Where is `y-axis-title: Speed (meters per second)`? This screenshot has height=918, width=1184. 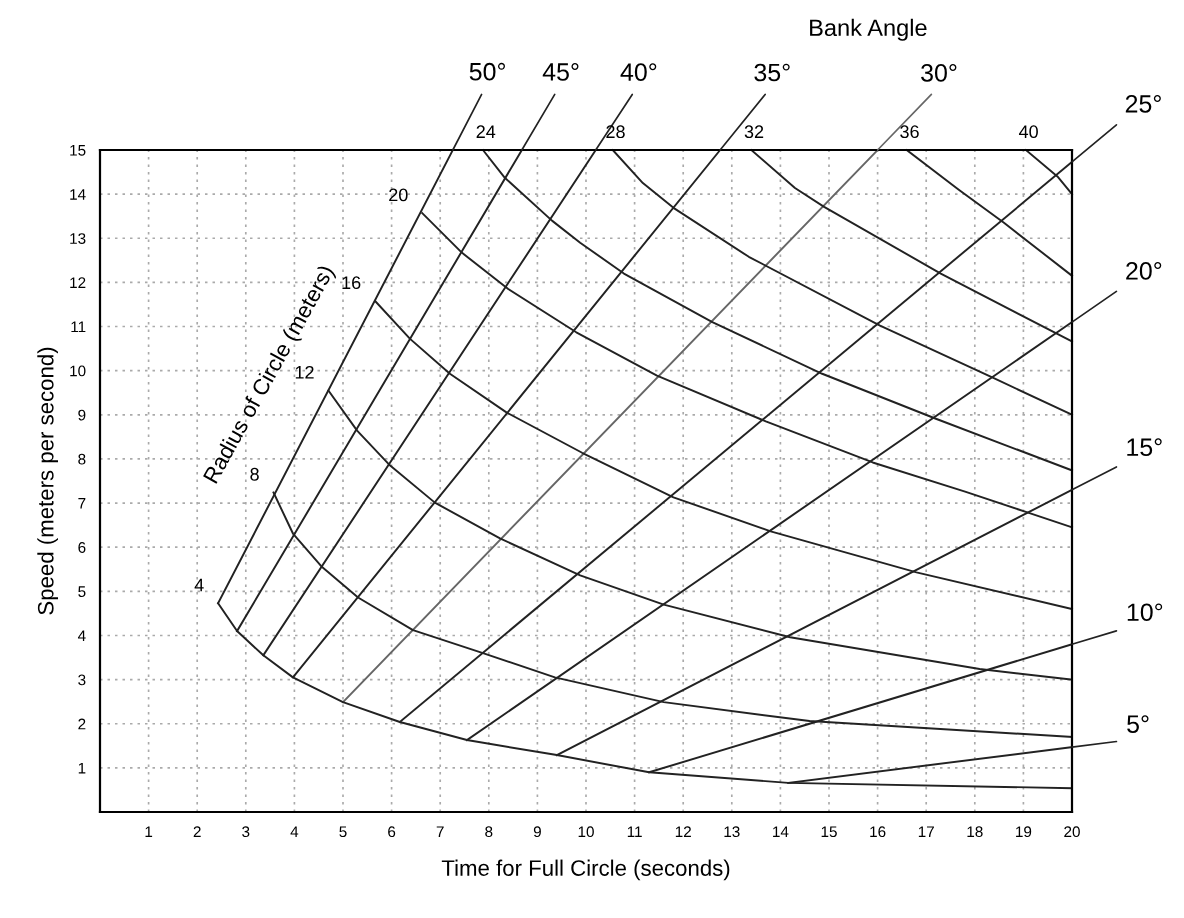 y-axis-title: Speed (meters per second) is located at coordinates (48, 481).